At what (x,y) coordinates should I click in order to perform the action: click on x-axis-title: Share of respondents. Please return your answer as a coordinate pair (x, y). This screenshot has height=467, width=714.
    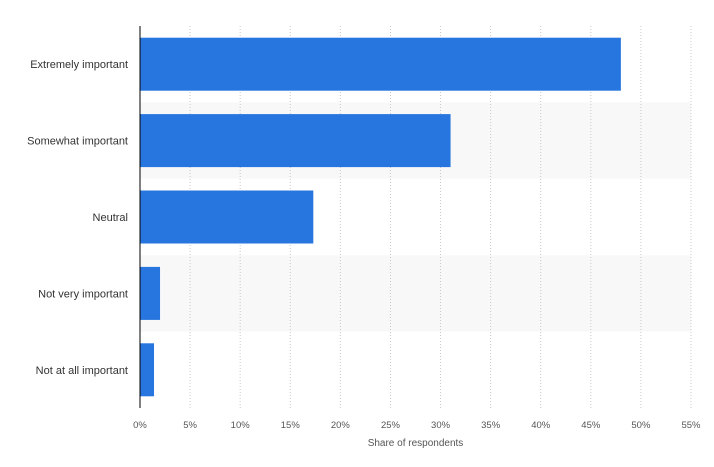
    Looking at the image, I should click on (416, 443).